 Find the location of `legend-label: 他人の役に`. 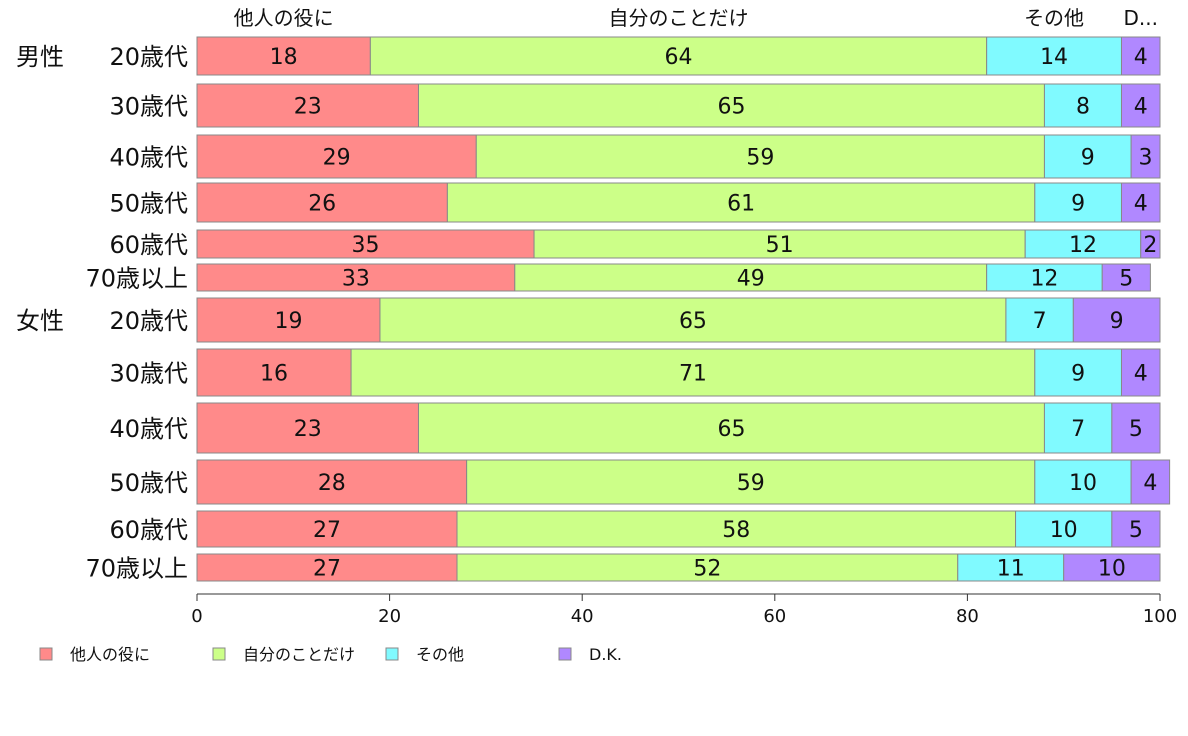

legend-label: 他人の役に is located at coordinates (110, 654).